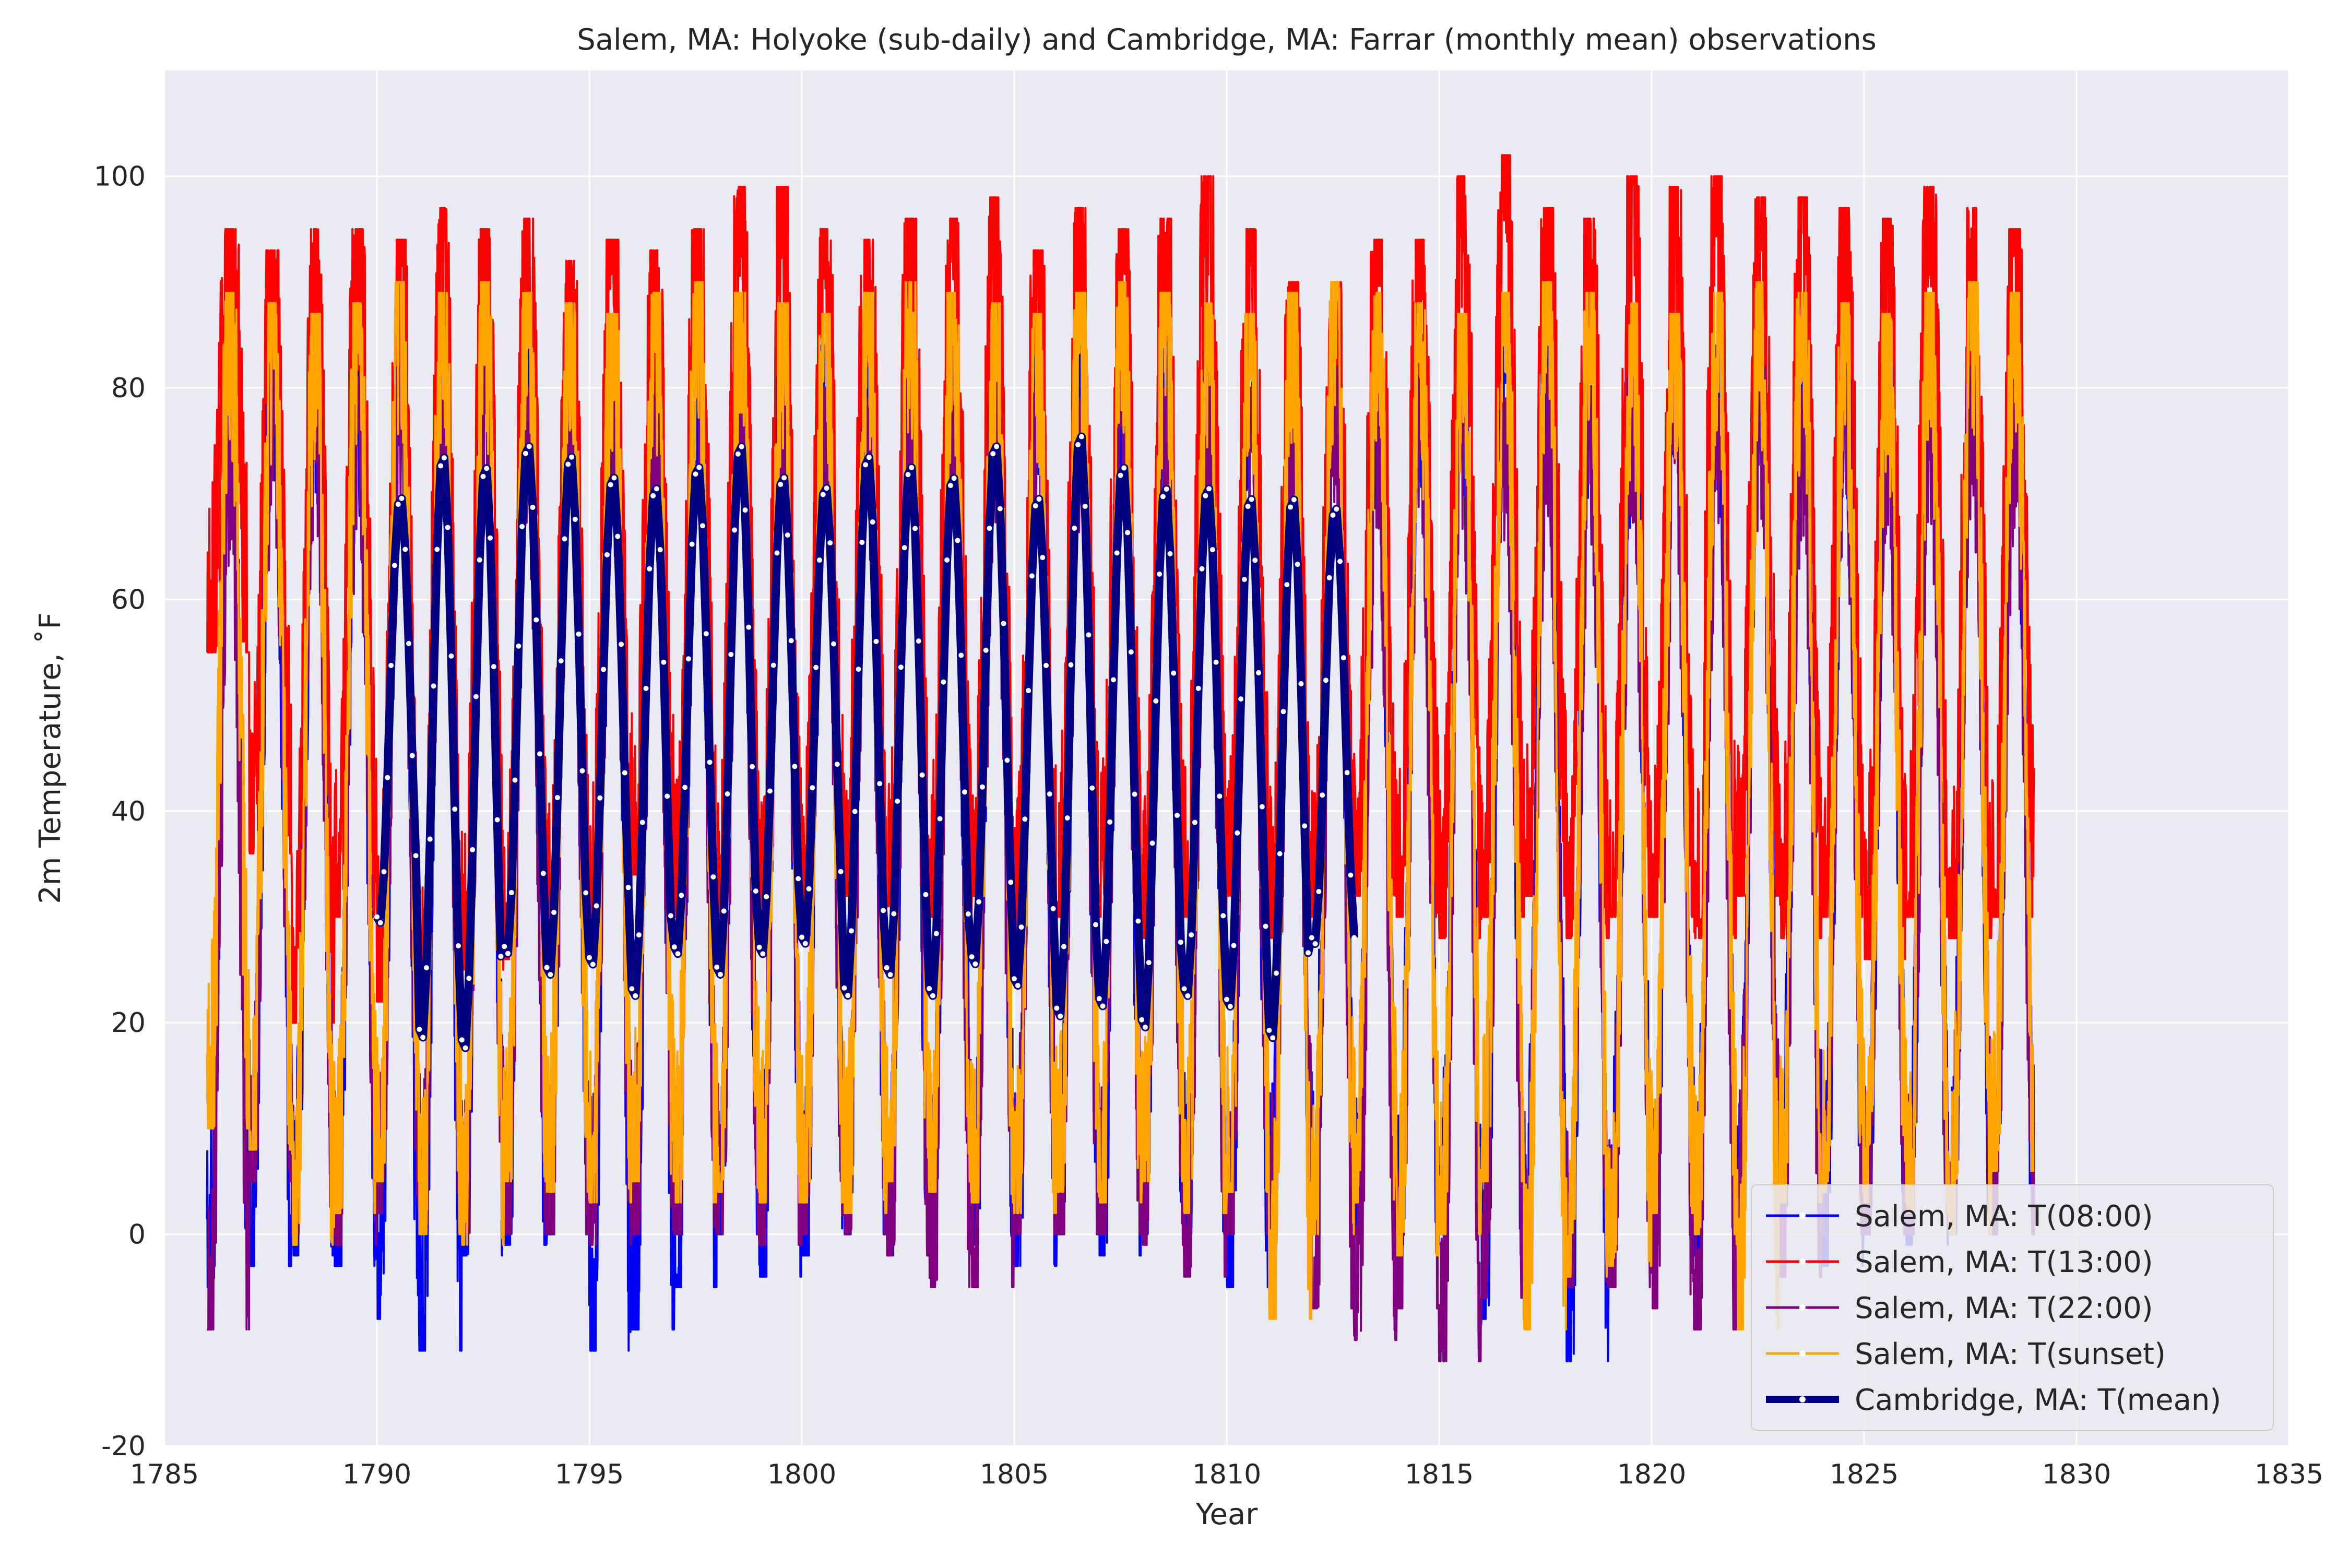 The width and height of the screenshot is (2349, 1568). I want to click on x-tick-label: 1805, so click(1014, 1474).